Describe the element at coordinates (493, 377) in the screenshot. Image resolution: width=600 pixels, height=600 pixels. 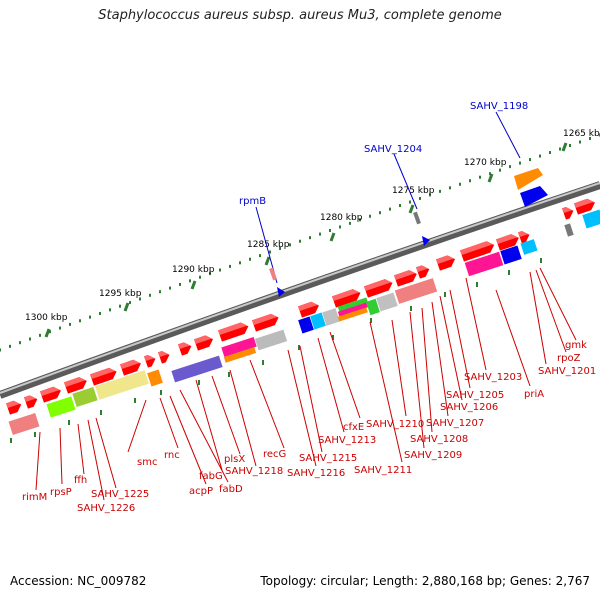
I see `gene-label: SAHV_1203` at that location.